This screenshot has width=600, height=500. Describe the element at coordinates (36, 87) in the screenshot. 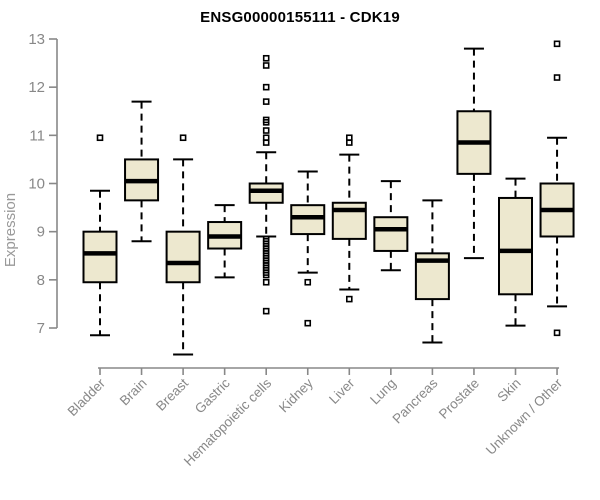

I see `y-tick-label: 12` at that location.